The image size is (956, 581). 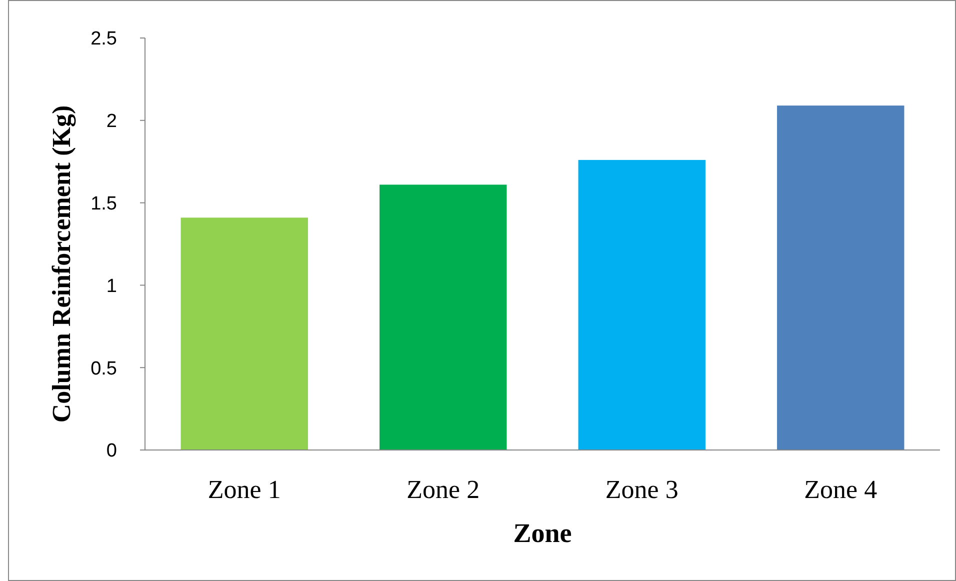 What do you see at coordinates (111, 286) in the screenshot?
I see `y-tick-label: 1` at bounding box center [111, 286].